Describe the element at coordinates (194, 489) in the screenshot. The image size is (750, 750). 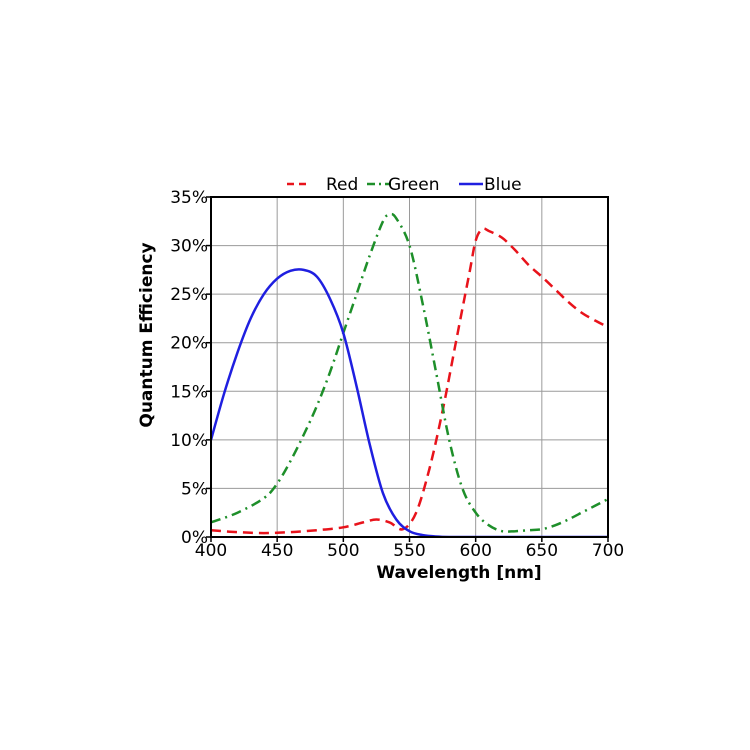
I see `y-tick-label: 5%` at that location.